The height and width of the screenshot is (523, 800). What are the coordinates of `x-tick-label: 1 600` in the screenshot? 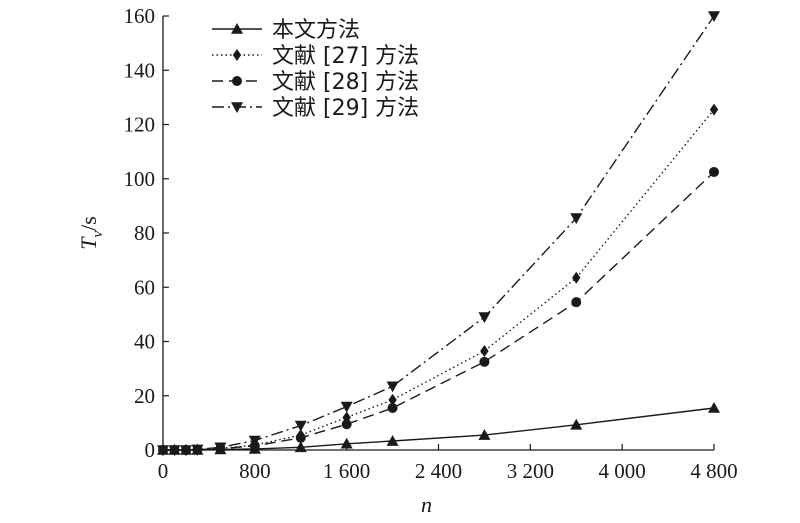 It's located at (346, 471).